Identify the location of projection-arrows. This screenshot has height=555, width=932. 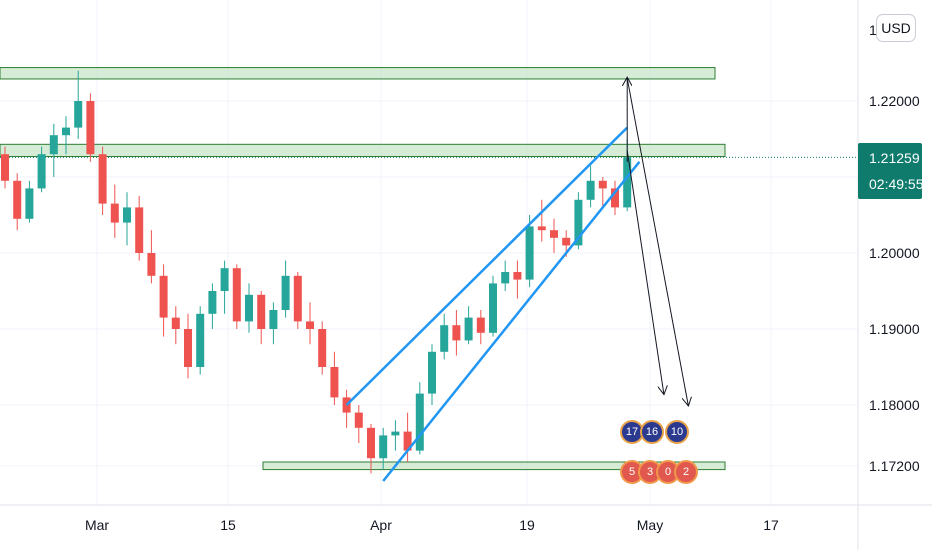
(657, 241).